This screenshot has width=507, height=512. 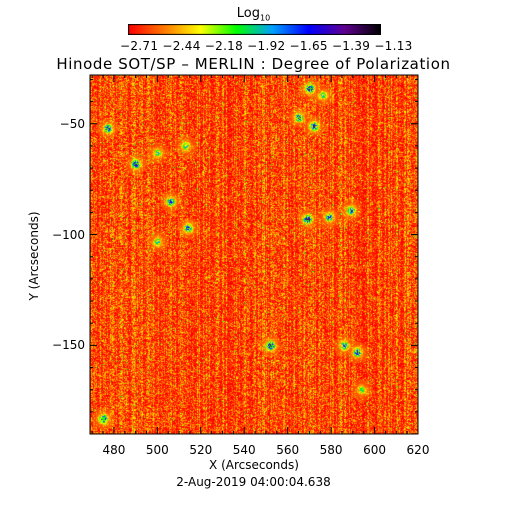 What do you see at coordinates (114, 450) in the screenshot?
I see `x-tick-label: 480` at bounding box center [114, 450].